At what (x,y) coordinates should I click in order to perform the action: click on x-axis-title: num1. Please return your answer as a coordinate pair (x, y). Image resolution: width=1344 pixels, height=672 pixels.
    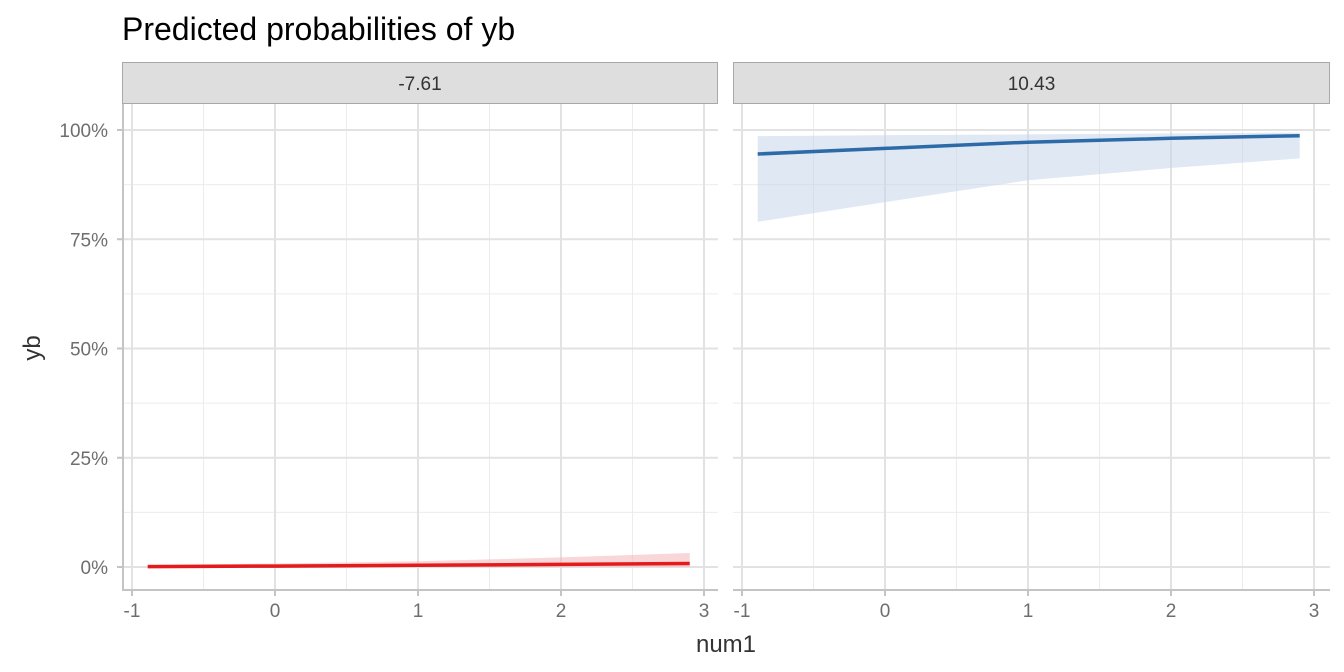
    Looking at the image, I should click on (726, 644).